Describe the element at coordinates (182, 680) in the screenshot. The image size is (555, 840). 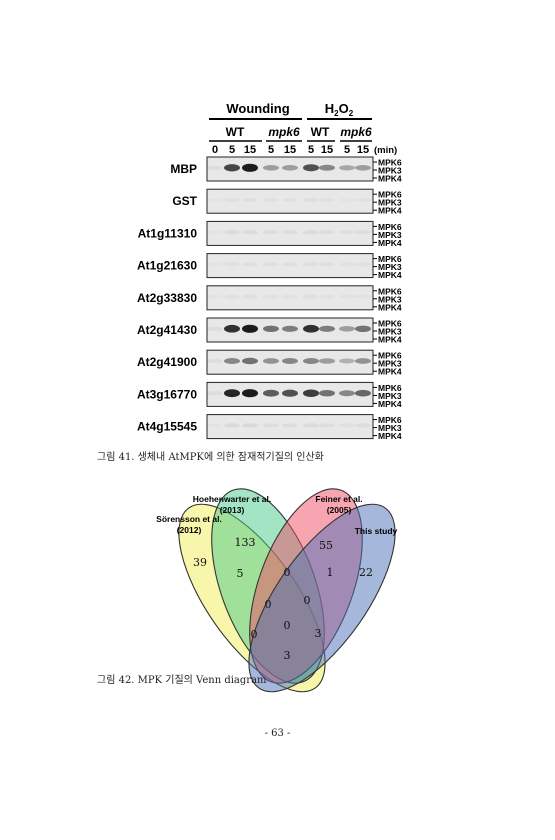
I see `figure-42-caption: 그림 42. MPK 기질의 Venn diagram` at that location.